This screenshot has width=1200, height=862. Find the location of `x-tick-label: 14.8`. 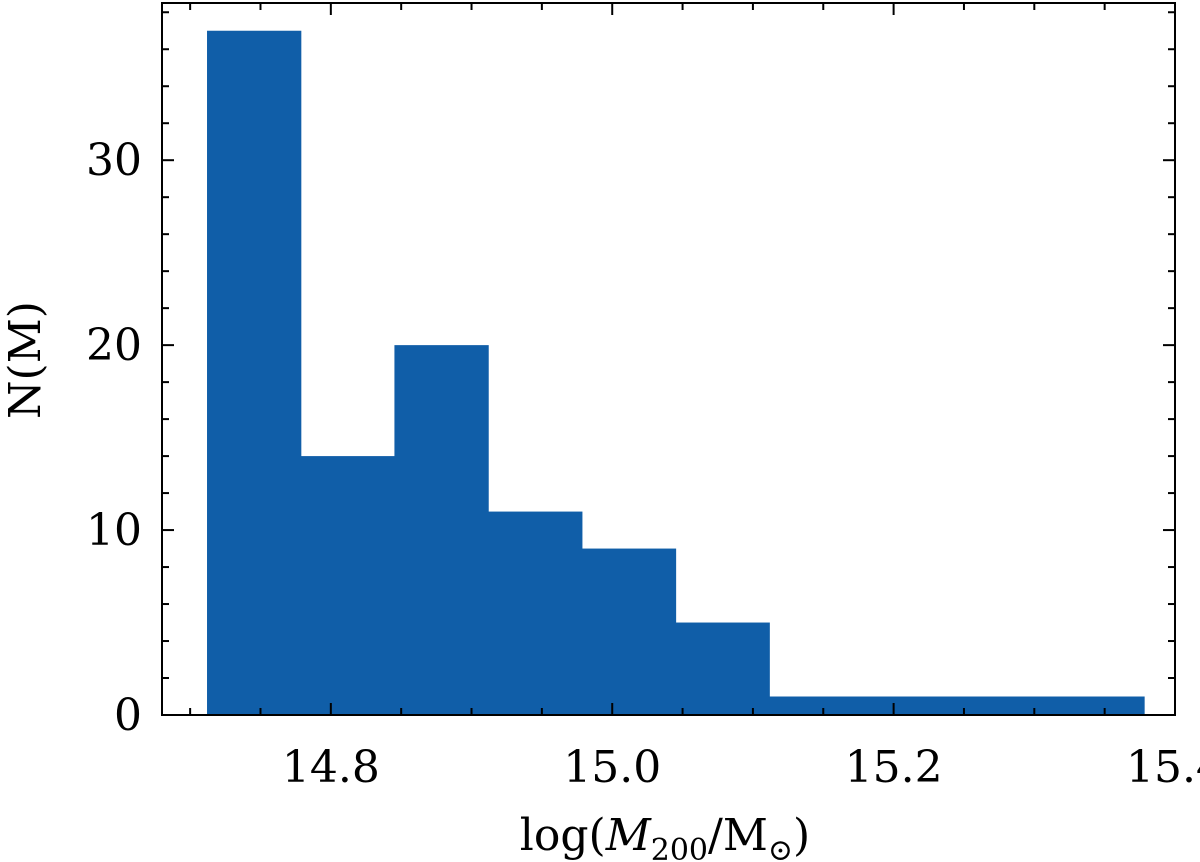

x-tick-label: 14.8 is located at coordinates (331, 767).